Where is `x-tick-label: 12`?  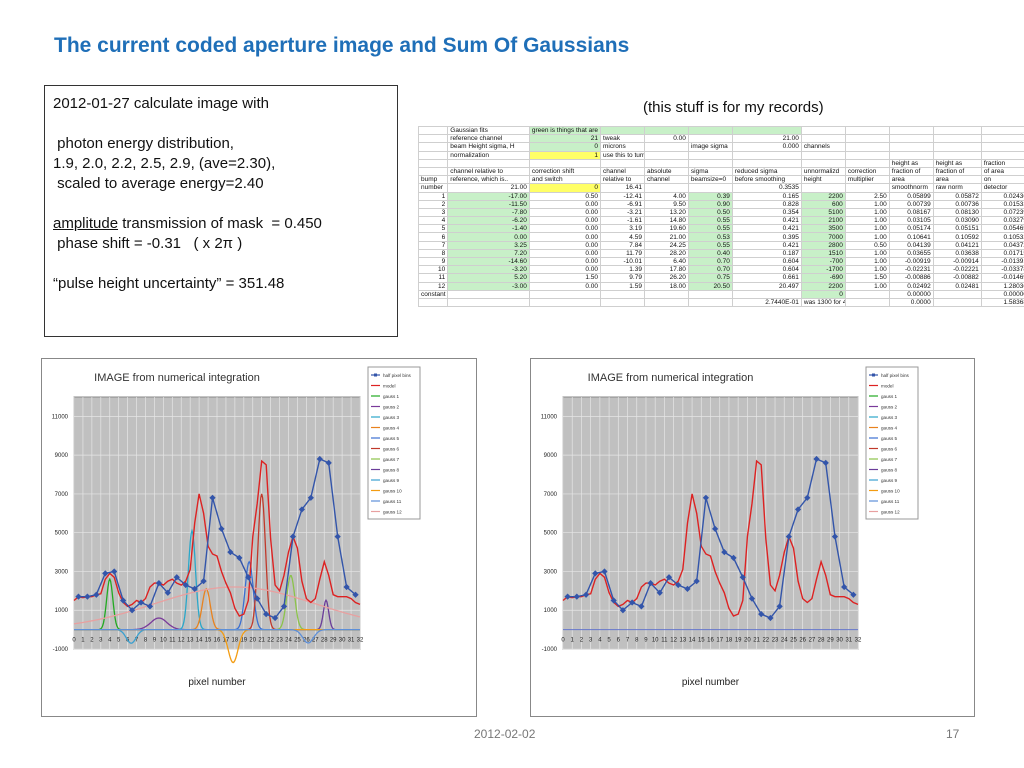 x-tick-label: 12 is located at coordinates (673, 641).